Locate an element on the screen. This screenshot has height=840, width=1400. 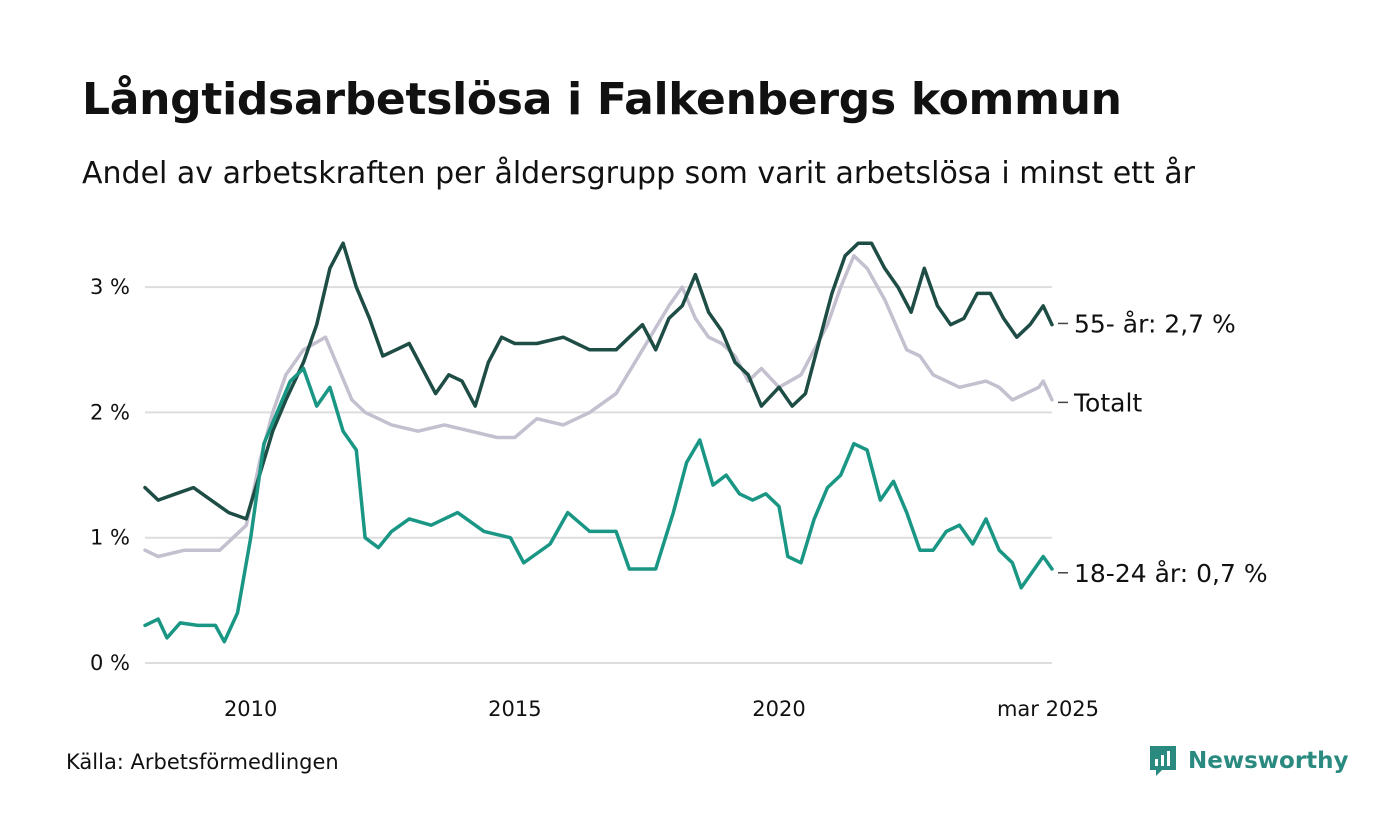
y-tick-label: 1 % is located at coordinates (110, 538).